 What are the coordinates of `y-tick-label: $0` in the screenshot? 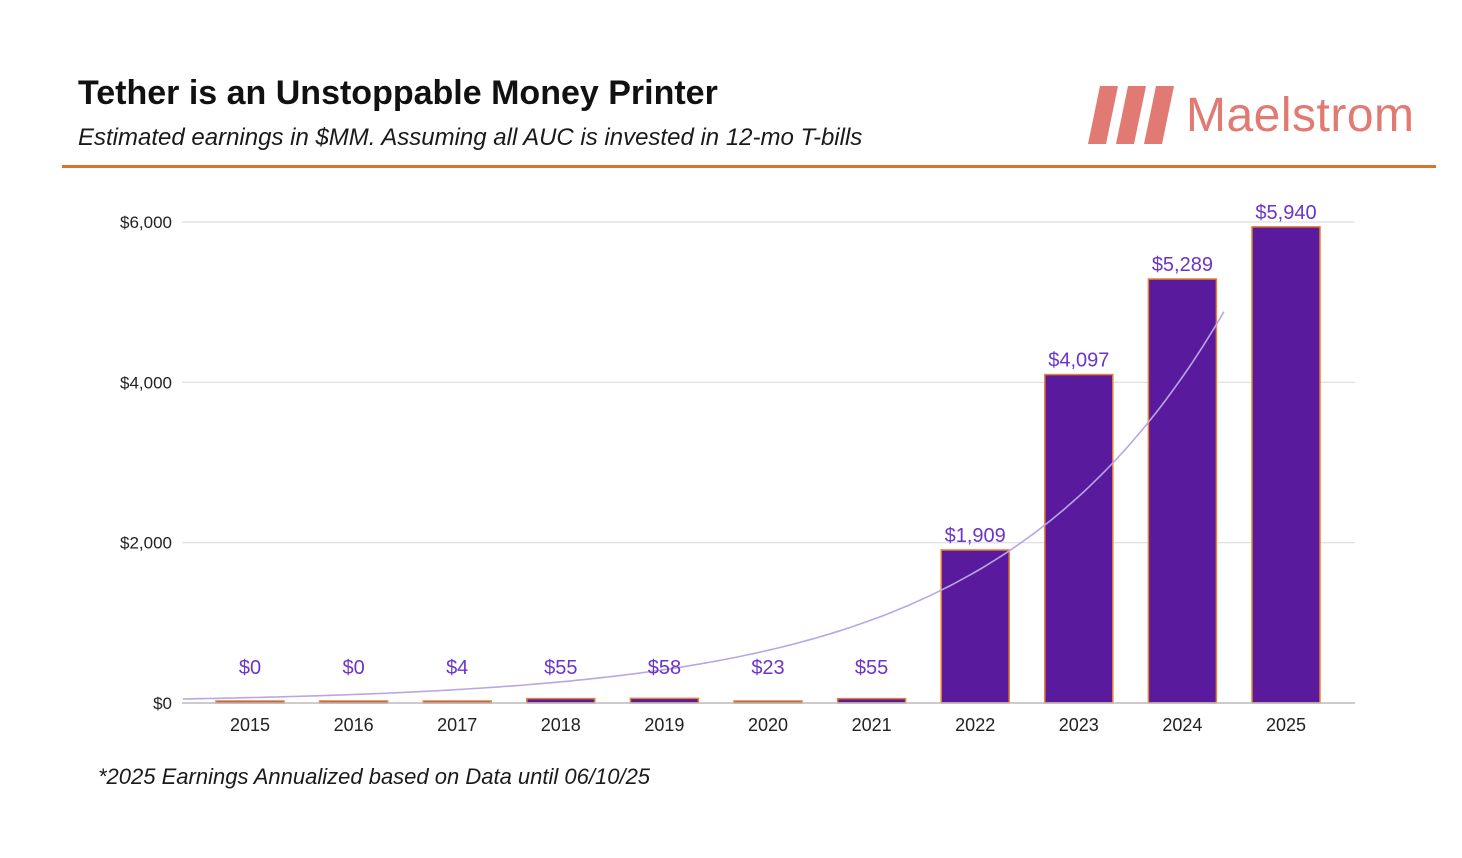 It's located at (162, 703).